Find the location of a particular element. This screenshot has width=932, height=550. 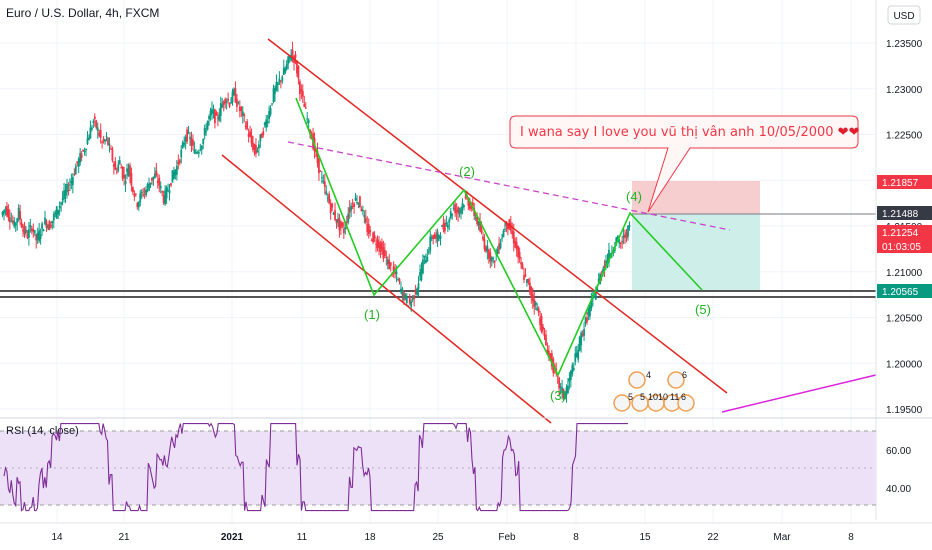

time-tick-label: 25 is located at coordinates (438, 537).